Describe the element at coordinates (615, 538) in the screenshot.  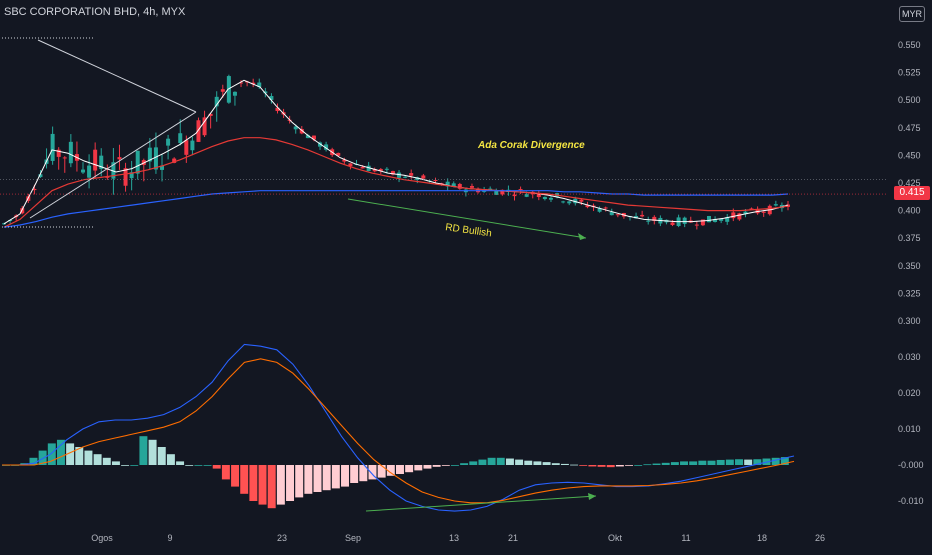
I see `time-tick-label: Okt` at that location.